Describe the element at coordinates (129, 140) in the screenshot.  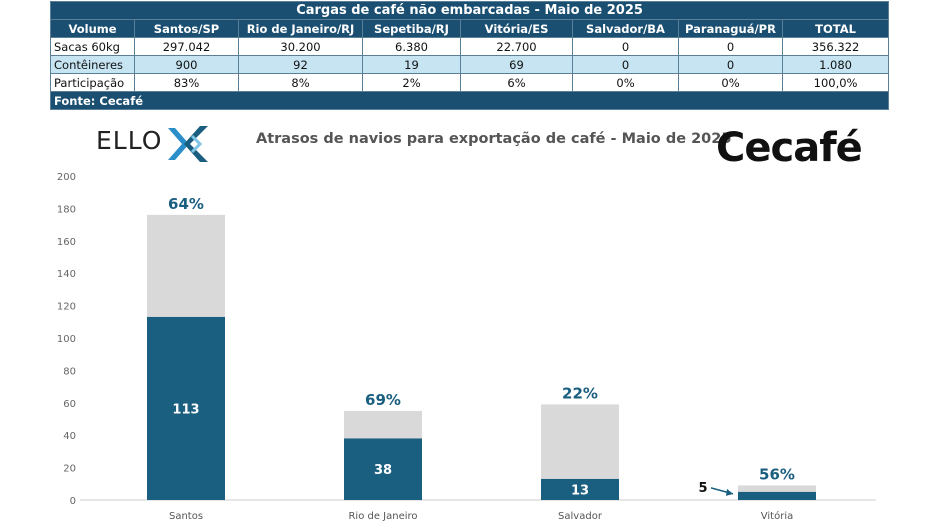
I see `ello-logo-text: ELLO` at that location.